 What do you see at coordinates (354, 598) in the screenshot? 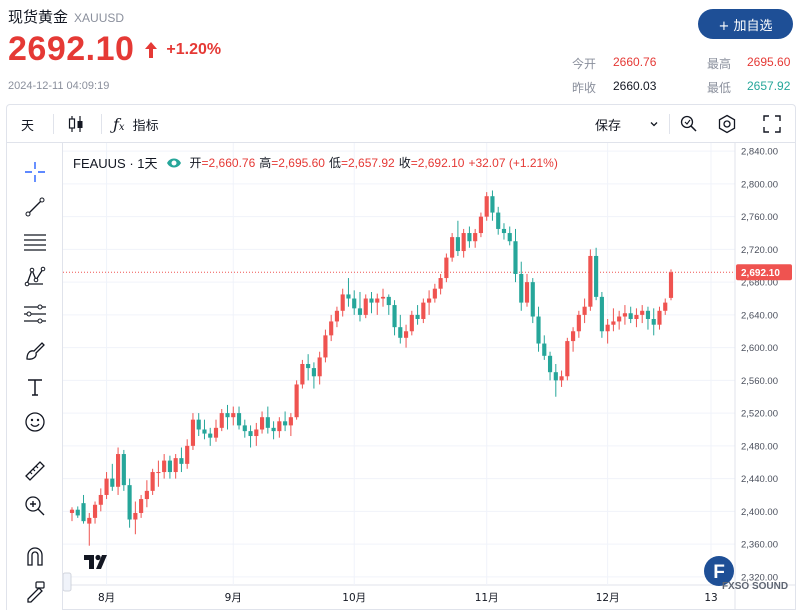
I see `x-tick-label: 10月` at bounding box center [354, 598].